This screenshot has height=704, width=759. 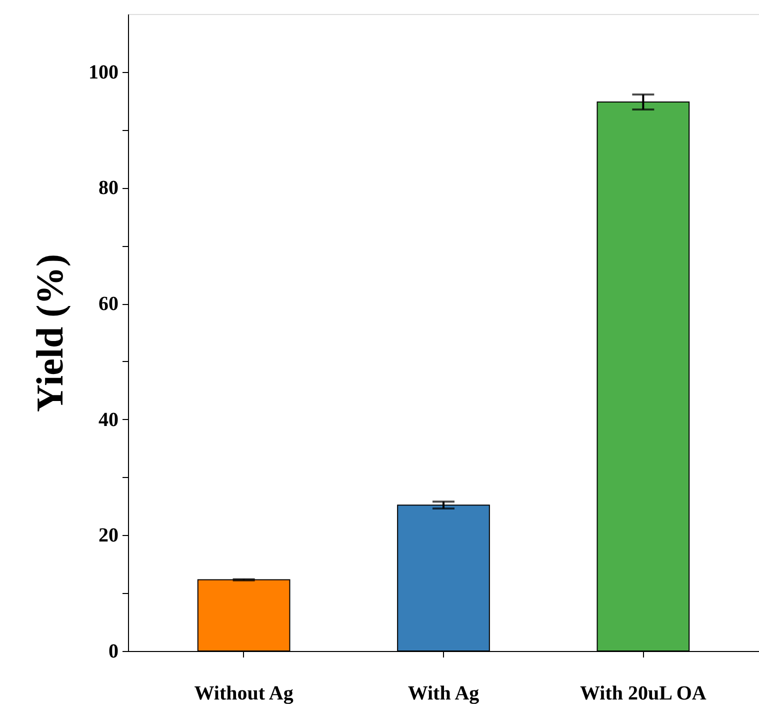 I want to click on y-tick-label: 40, so click(x=108, y=419).